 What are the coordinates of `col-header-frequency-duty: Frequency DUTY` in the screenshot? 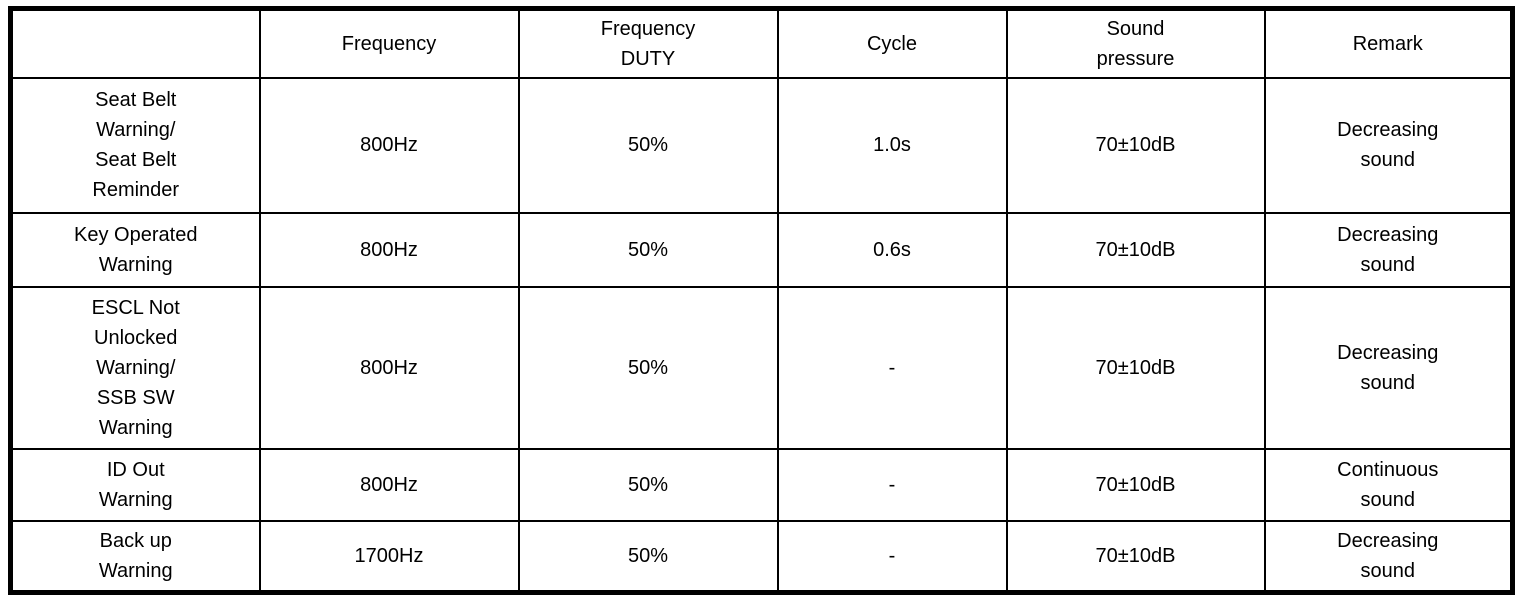 It's located at (648, 43).